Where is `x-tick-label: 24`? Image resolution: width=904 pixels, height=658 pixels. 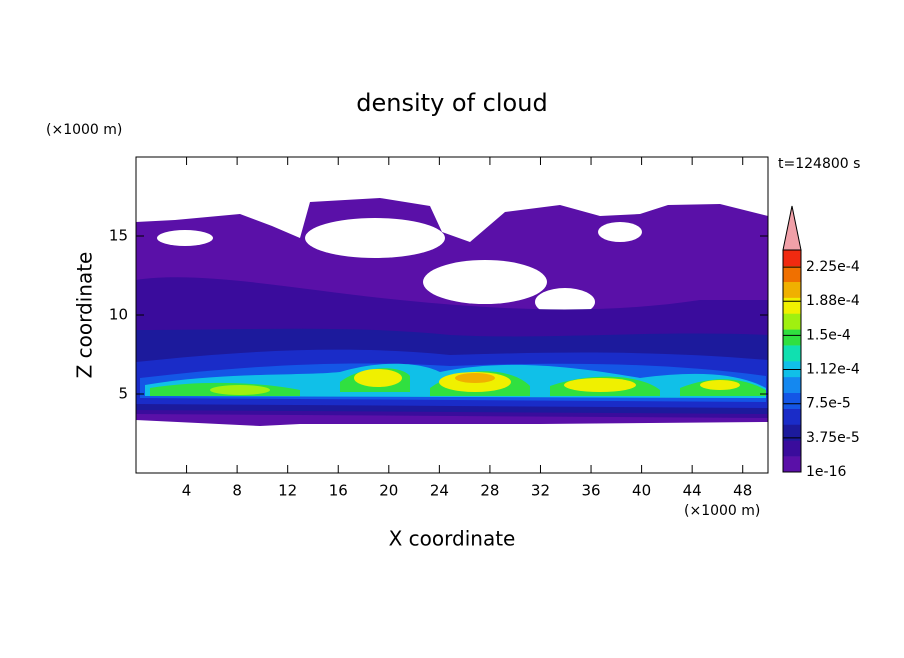
x-tick-label: 24 is located at coordinates (439, 491).